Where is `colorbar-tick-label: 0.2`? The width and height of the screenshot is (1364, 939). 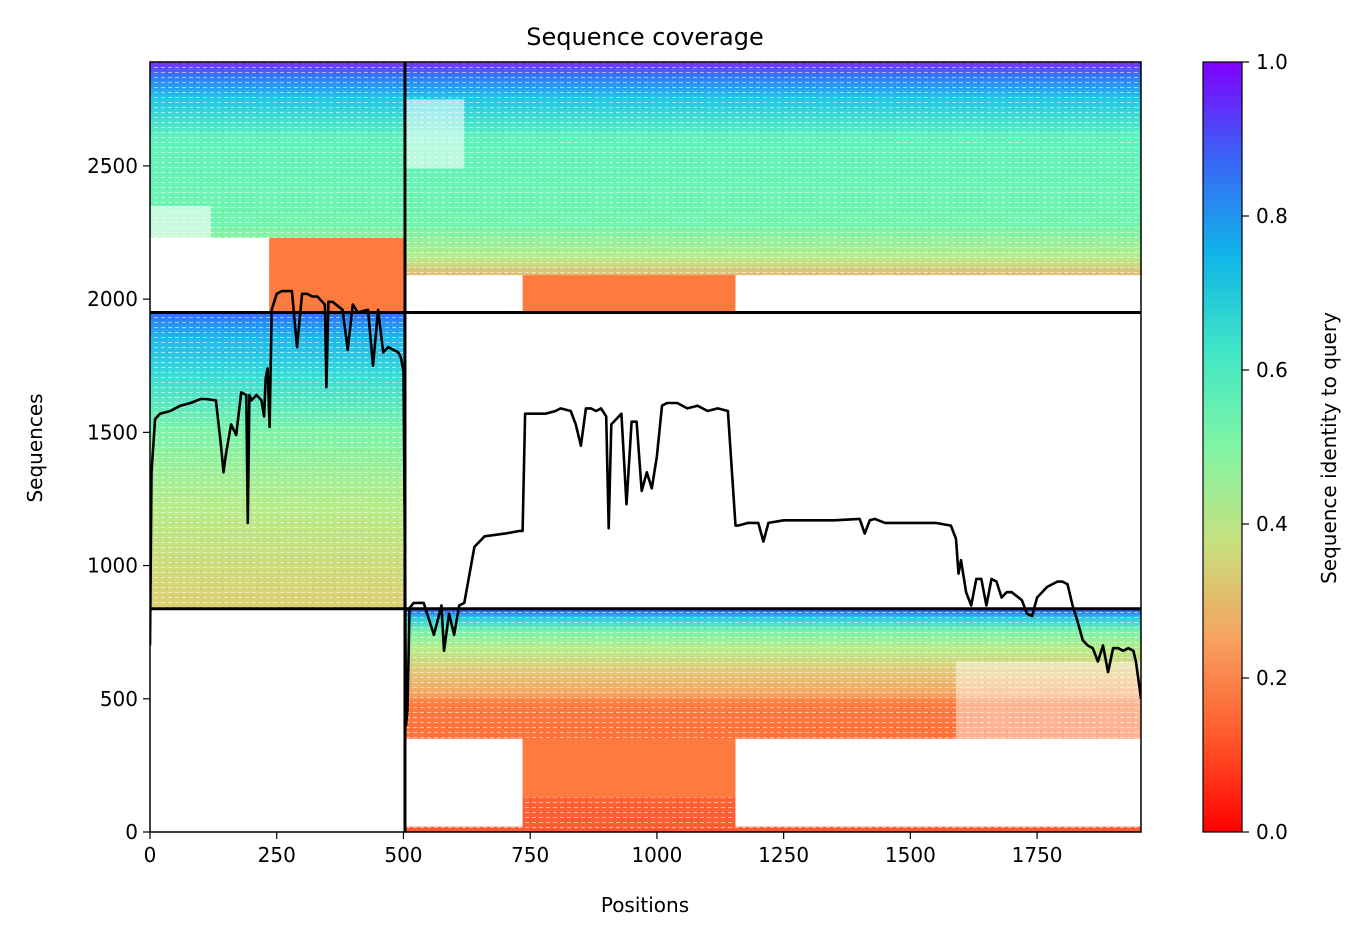 colorbar-tick-label: 0.2 is located at coordinates (1272, 678).